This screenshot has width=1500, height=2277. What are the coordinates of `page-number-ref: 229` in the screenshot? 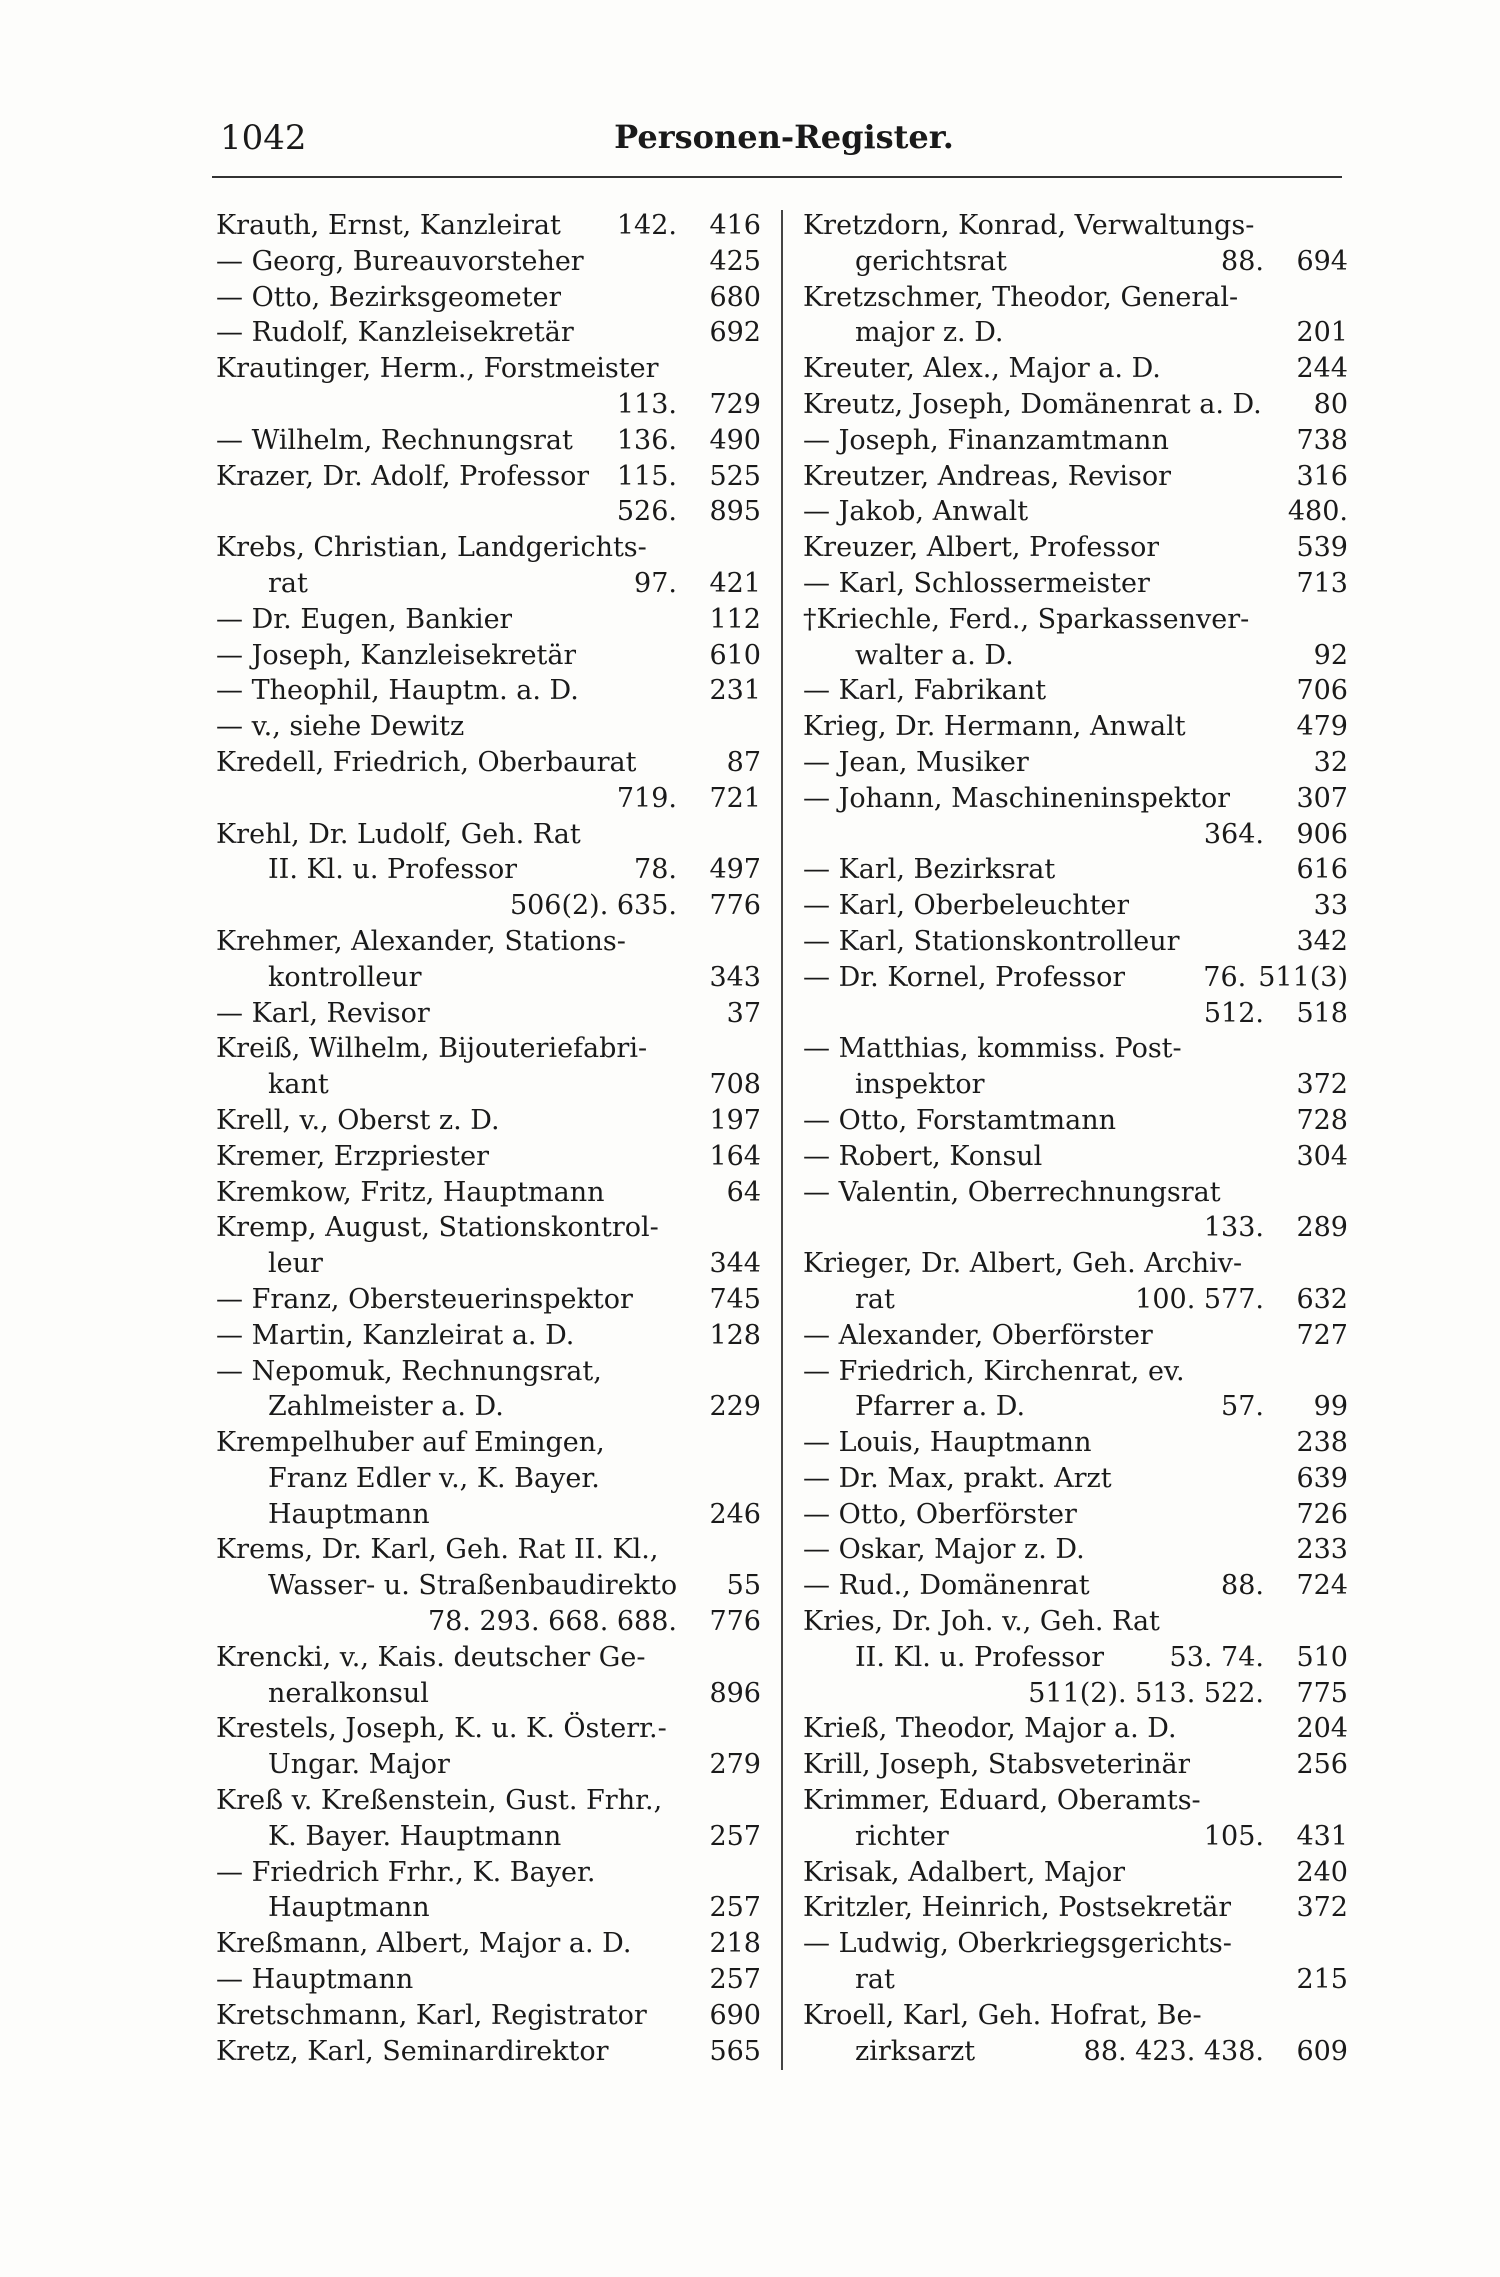 It's located at (735, 1407).